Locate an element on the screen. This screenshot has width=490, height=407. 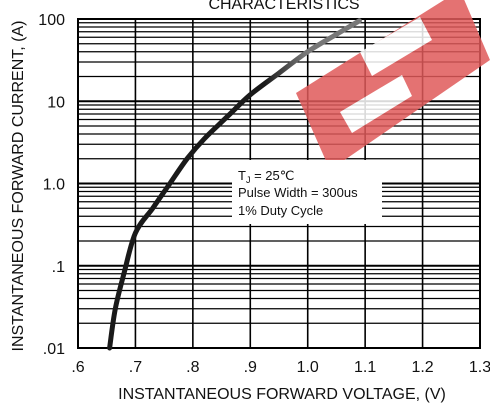
y-tick-label: 100 is located at coordinates (51, 20).